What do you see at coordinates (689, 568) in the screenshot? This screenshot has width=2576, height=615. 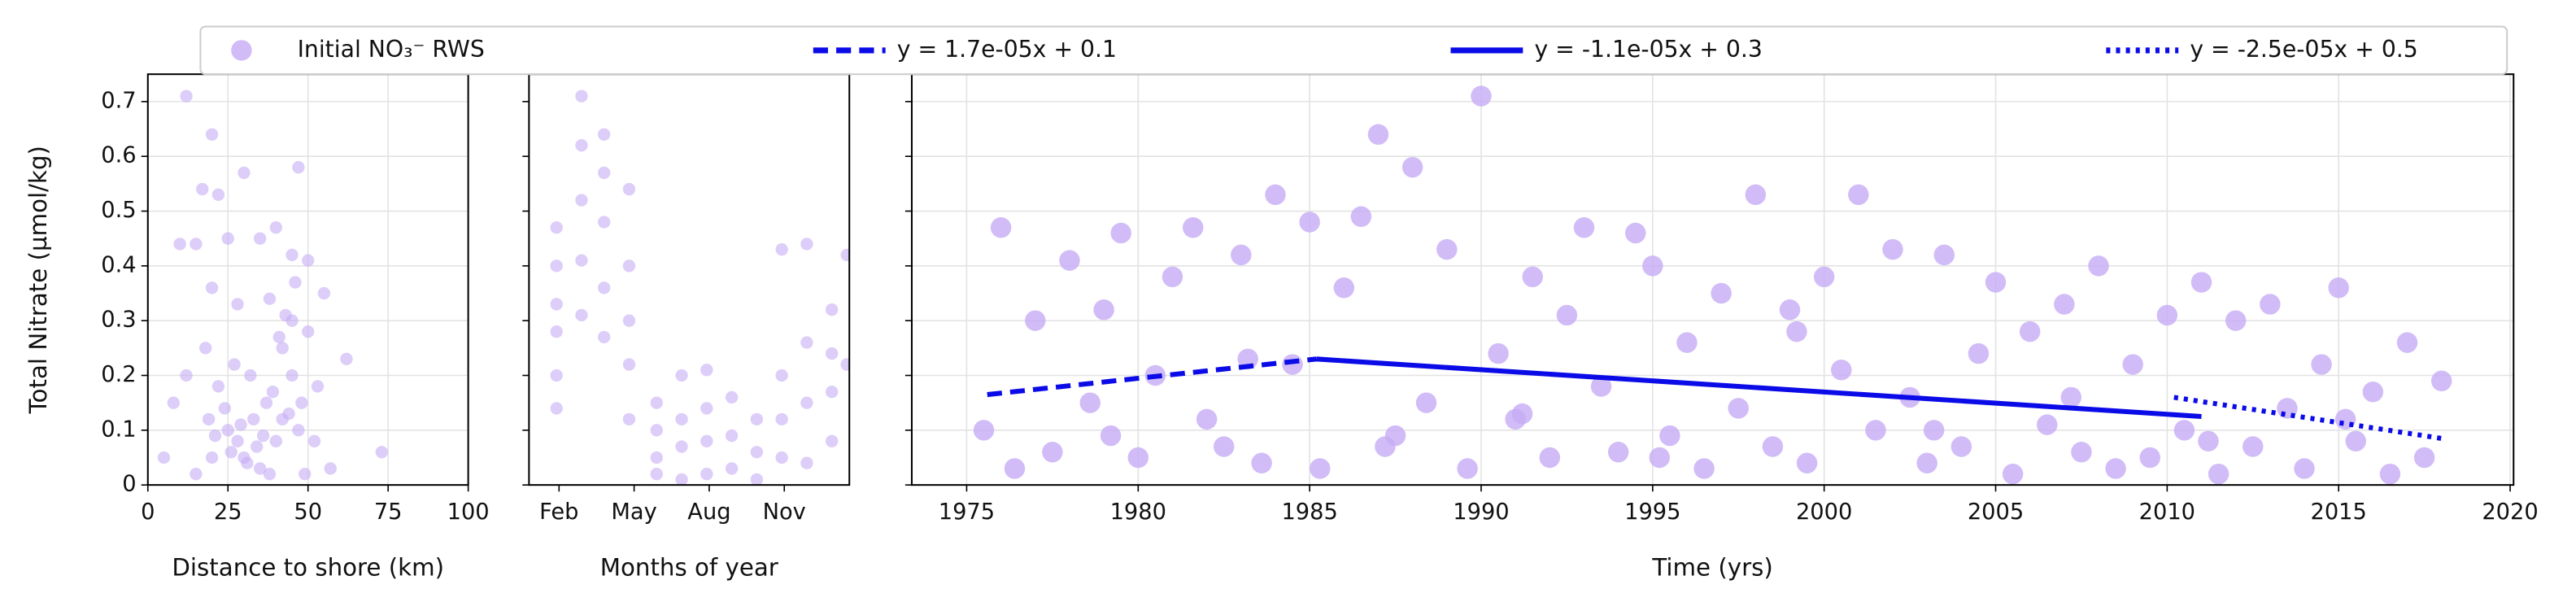 I see `x-axis-label: Months of year` at bounding box center [689, 568].